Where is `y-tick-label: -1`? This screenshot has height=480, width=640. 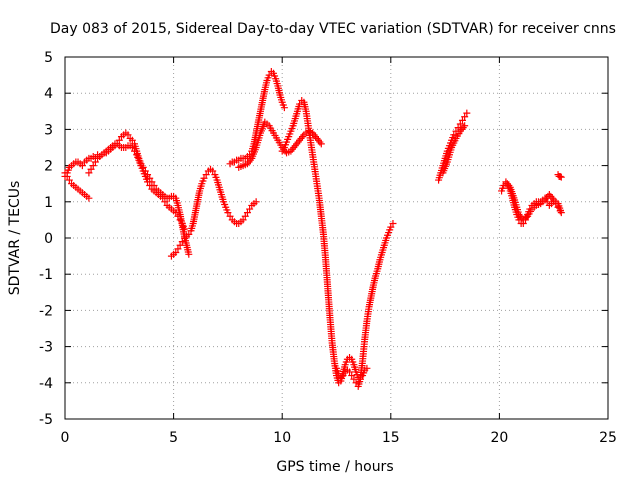
y-tick-label: -1 is located at coordinates (46, 275).